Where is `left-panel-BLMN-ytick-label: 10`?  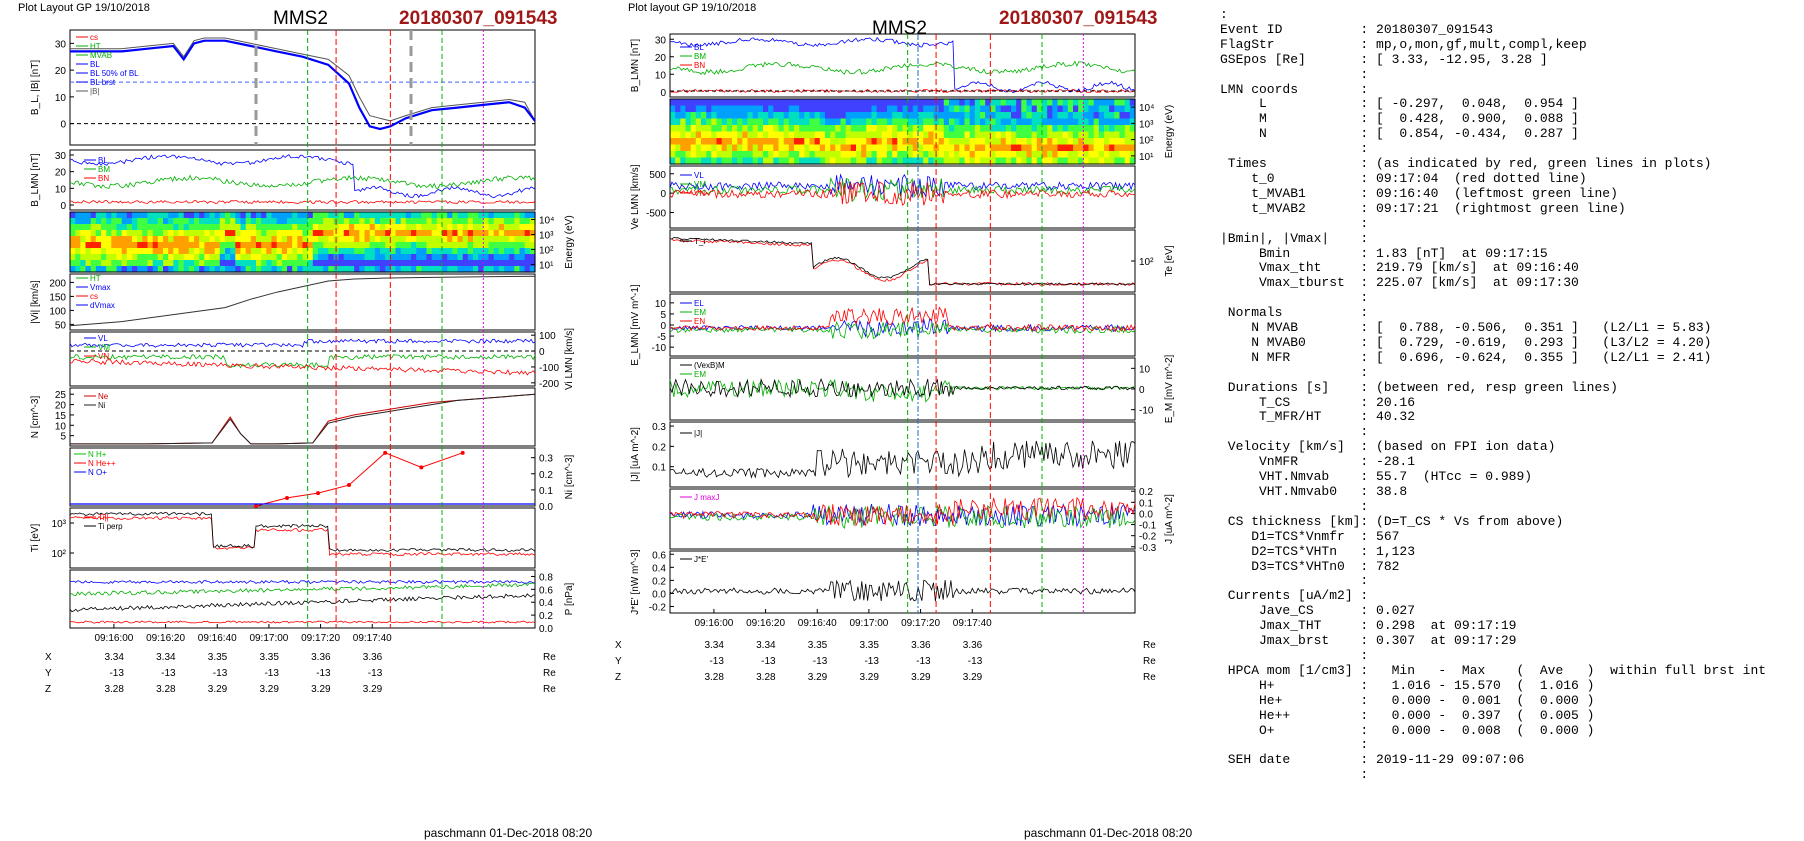 left-panel-BLMN-ytick-label: 10 is located at coordinates (61, 189).